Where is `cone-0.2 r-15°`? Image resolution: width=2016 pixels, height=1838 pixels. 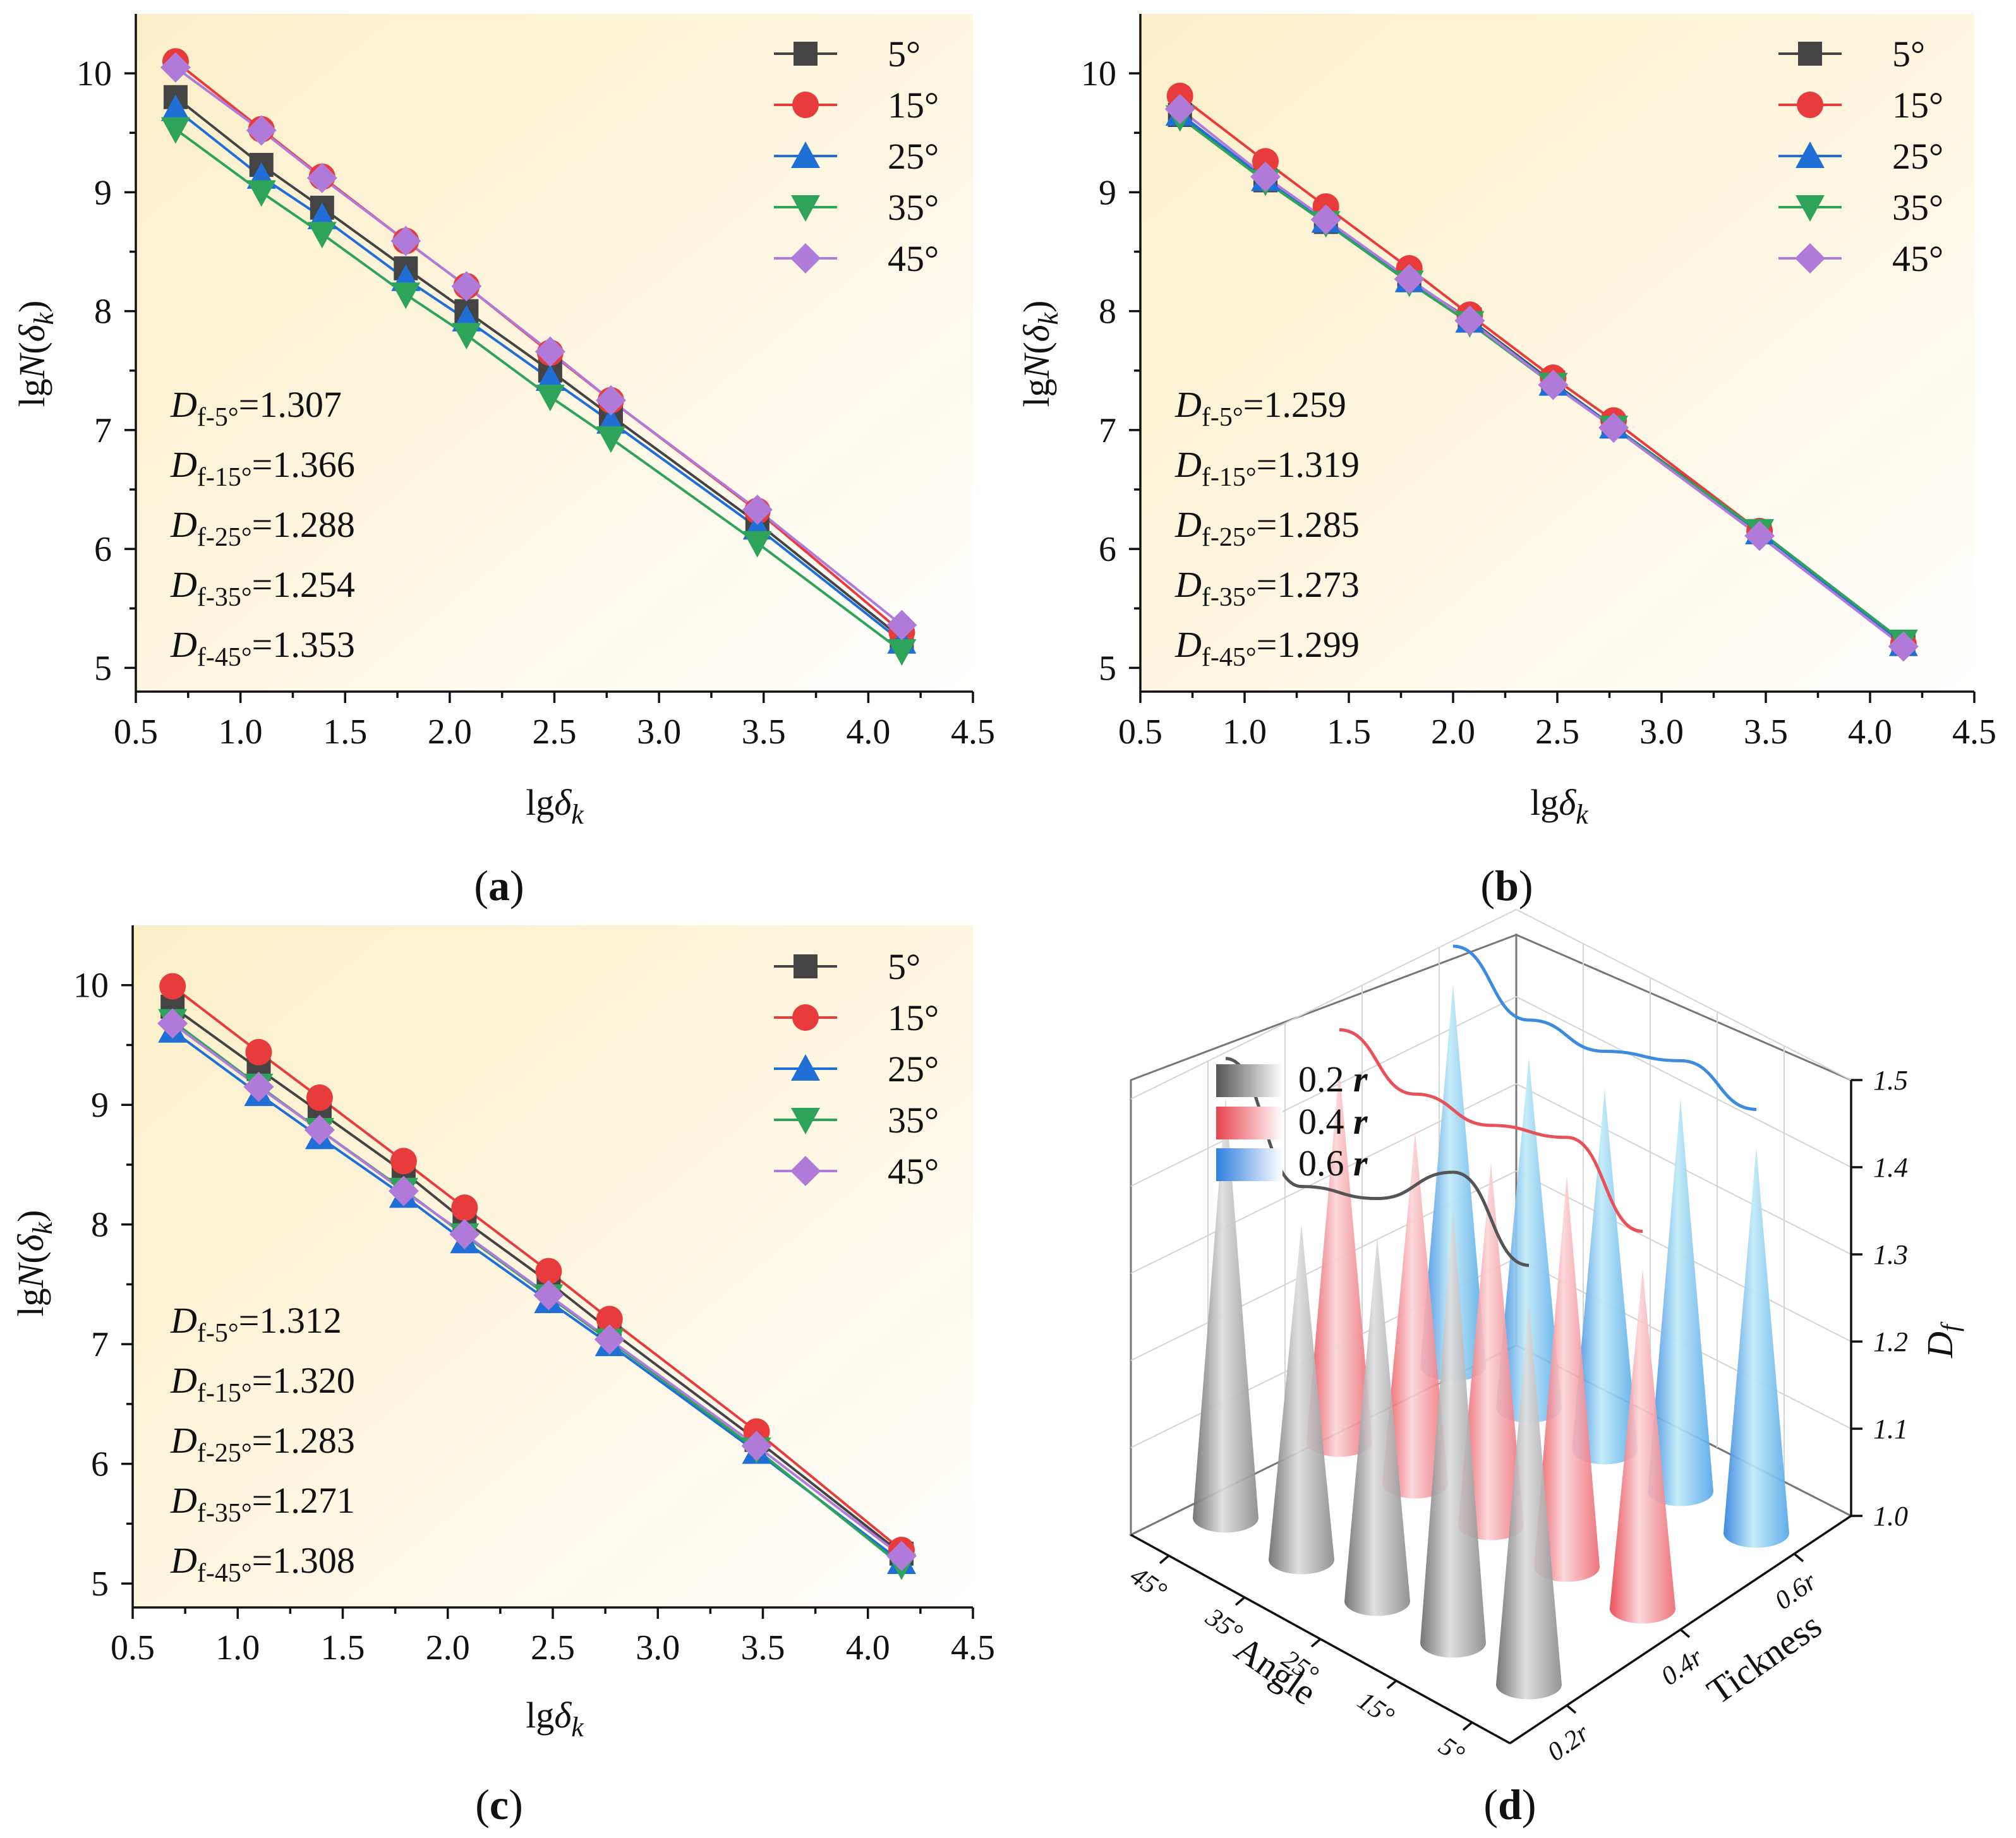
cone-0.2 r-15° is located at coordinates (1453, 1434).